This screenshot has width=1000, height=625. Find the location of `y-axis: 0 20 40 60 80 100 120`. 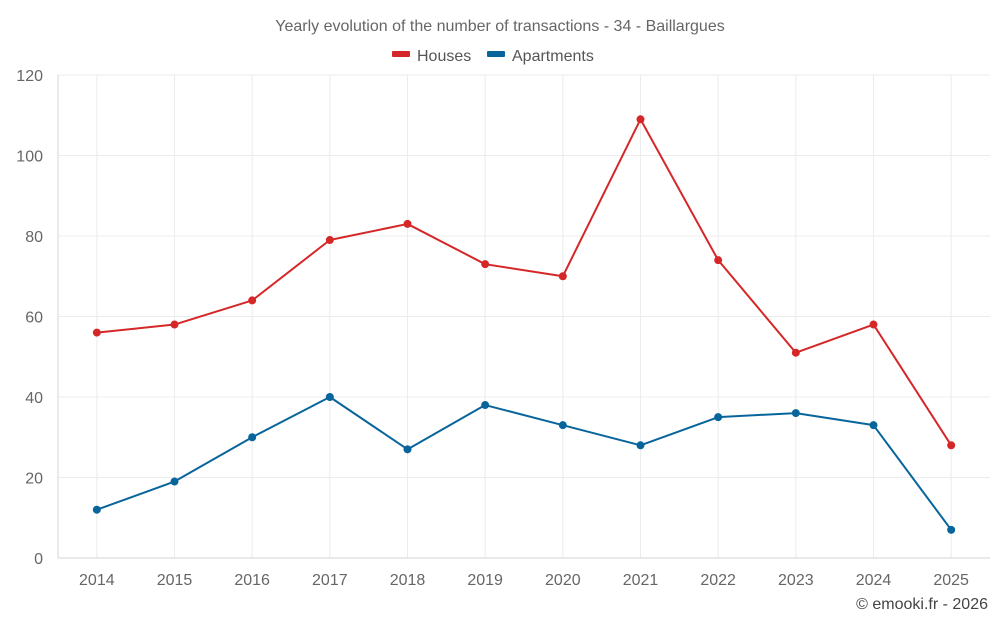

y-axis: 0 20 40 60 80 100 120 is located at coordinates (29, 318).